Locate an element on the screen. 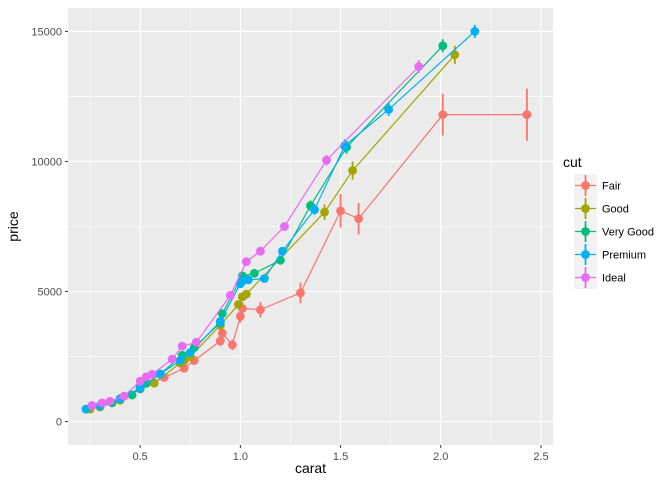 The height and width of the screenshot is (480, 672). legend-label: Very Good is located at coordinates (628, 233).